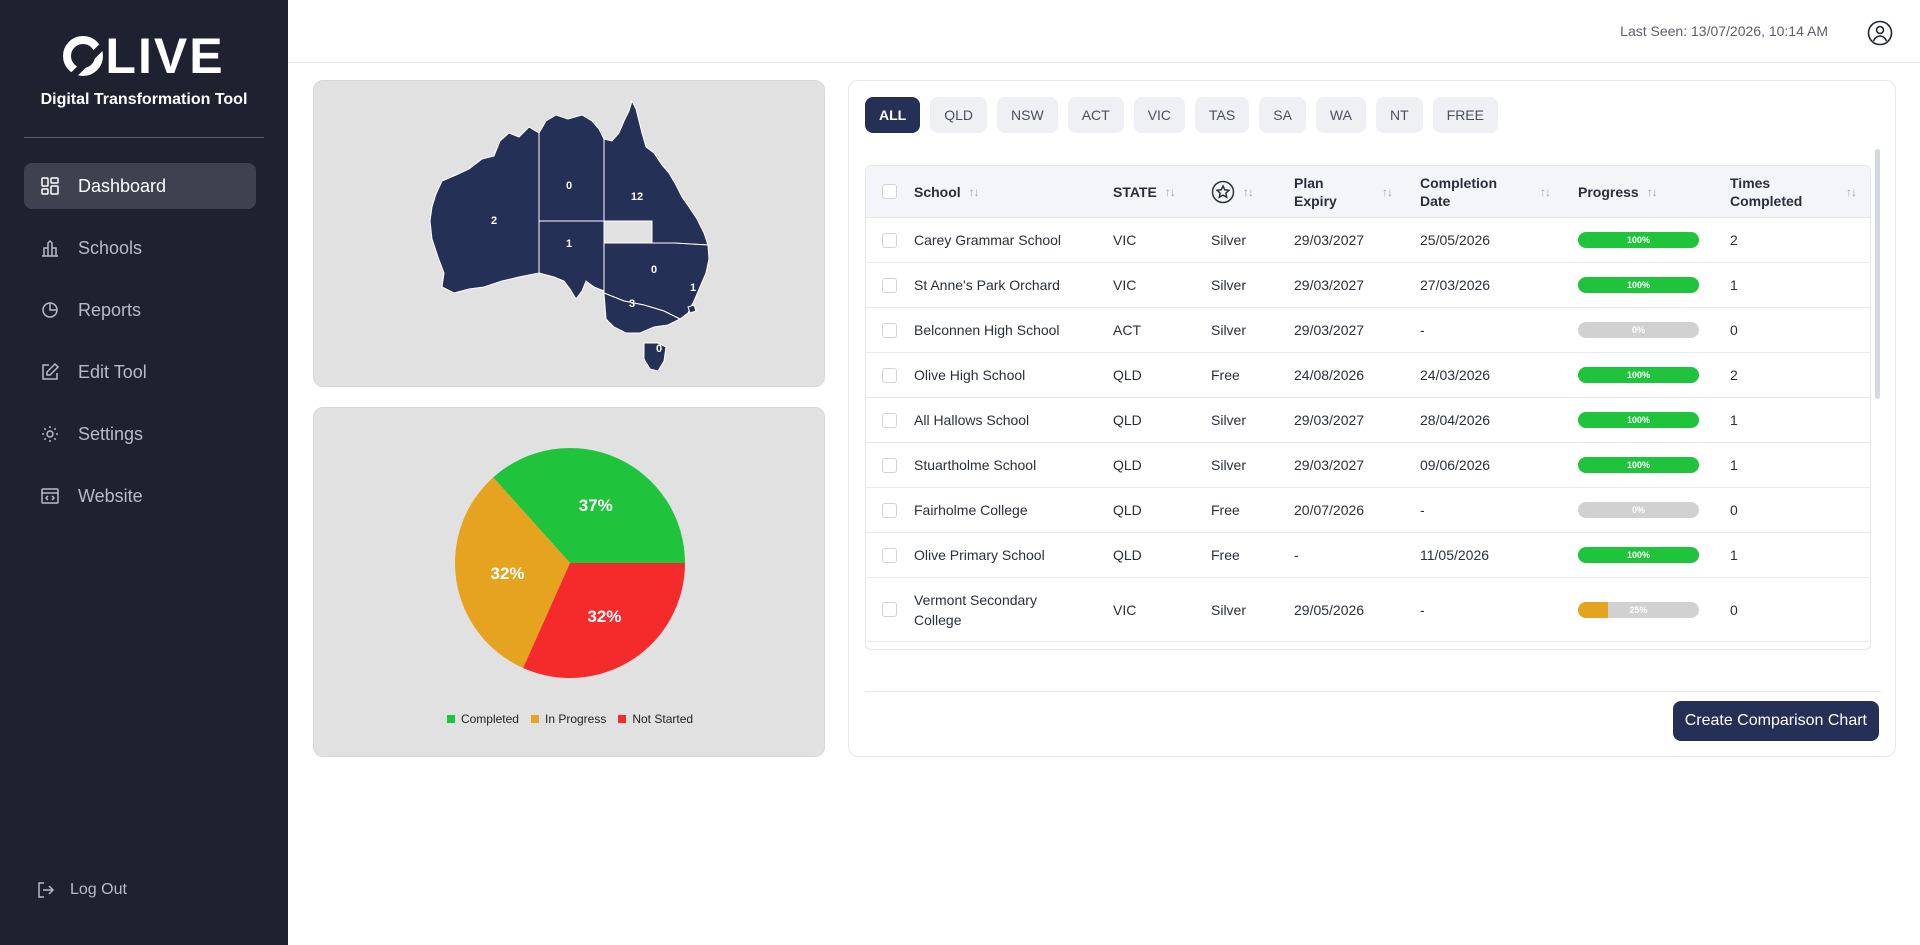  I want to click on select-all-cell, so click(889, 191).